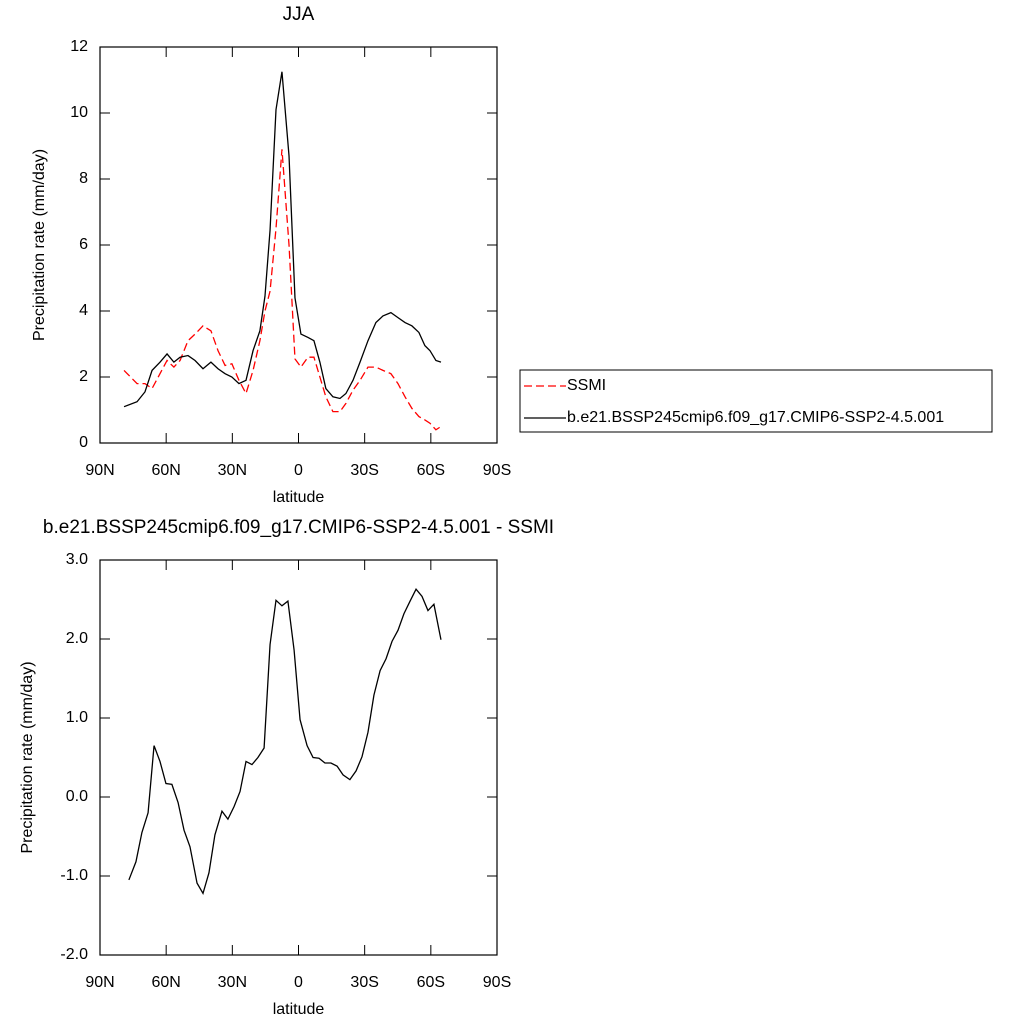 The height and width of the screenshot is (1024, 1024). I want to click on legend-label: SSMI, so click(586, 385).